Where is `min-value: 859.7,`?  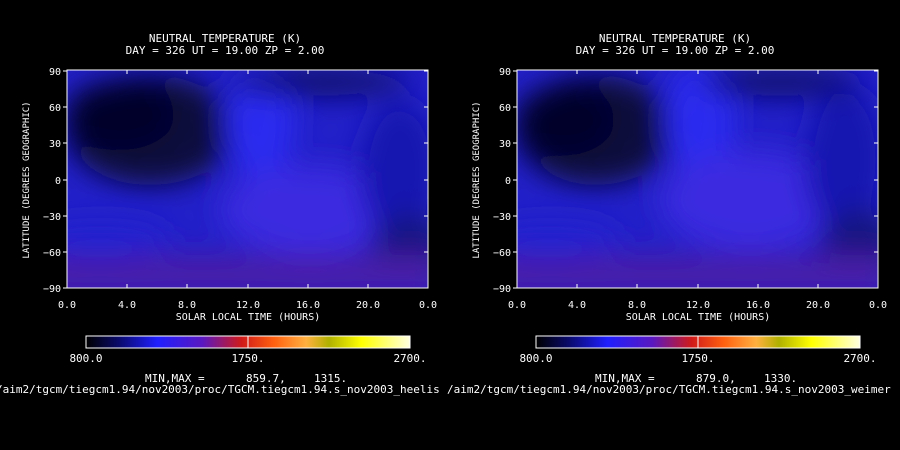 min-value: 859.7, is located at coordinates (266, 378).